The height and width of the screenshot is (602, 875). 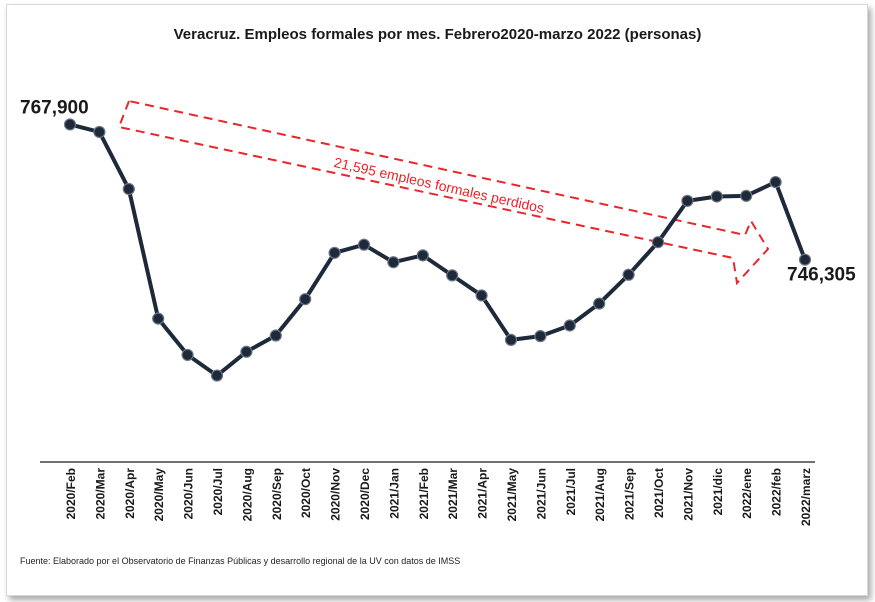 What do you see at coordinates (777, 492) in the screenshot?
I see `x-tick-label: 2022/feb` at bounding box center [777, 492].